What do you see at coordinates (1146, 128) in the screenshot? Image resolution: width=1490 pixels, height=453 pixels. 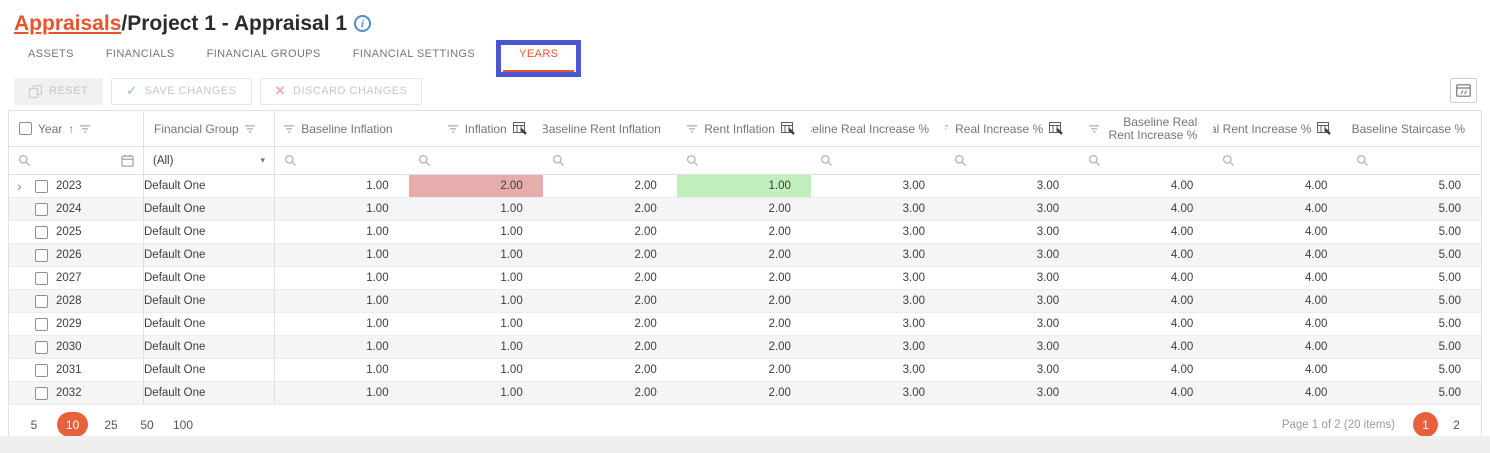 I see `column-header-baseline-real-rent-increase: Baseline Real Rent Increase %` at bounding box center [1146, 128].